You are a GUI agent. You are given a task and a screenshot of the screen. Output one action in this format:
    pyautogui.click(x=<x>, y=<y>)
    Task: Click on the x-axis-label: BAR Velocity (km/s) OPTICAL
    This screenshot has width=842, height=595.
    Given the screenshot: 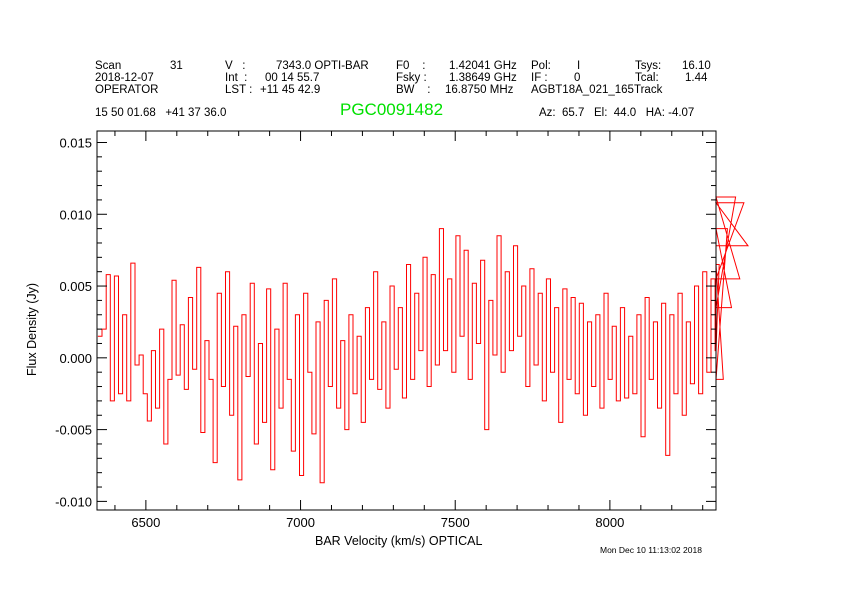 What is the action you would take?
    pyautogui.click(x=399, y=541)
    